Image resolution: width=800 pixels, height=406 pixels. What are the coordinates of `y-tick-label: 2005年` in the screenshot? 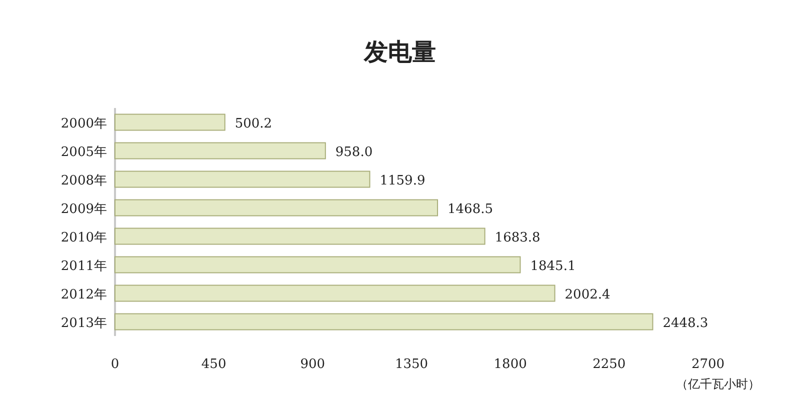 It's located at (83, 152).